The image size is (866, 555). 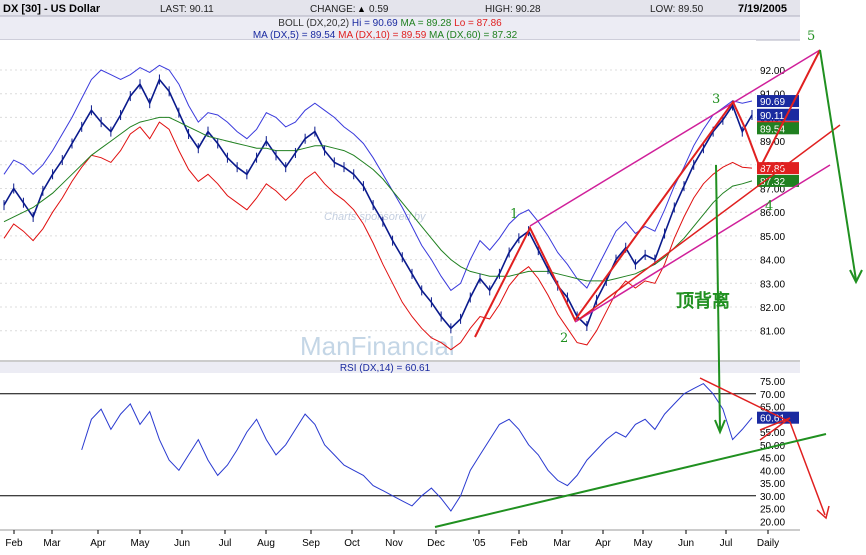 What do you see at coordinates (772, 408) in the screenshot?
I see `rsi-y-tick: 65.00` at bounding box center [772, 408].